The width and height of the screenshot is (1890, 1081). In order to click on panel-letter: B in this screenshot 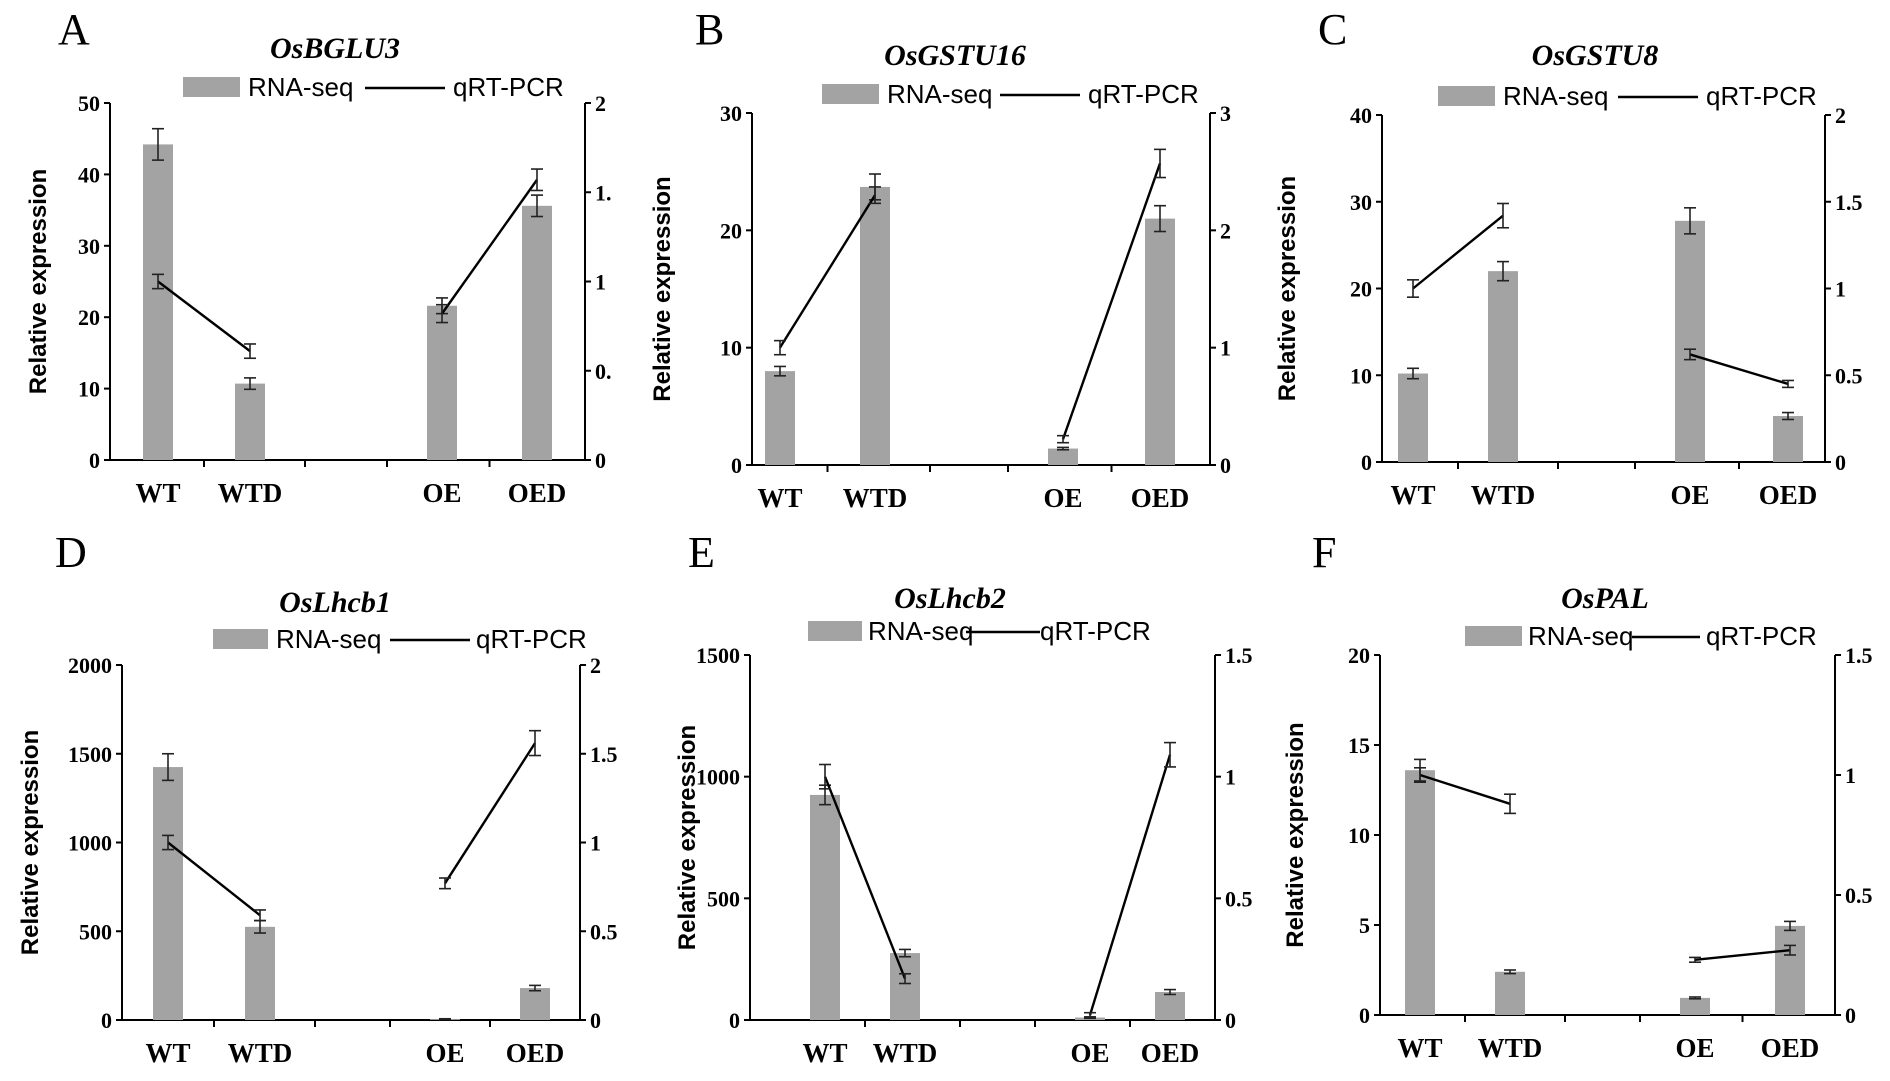, I will do `click(709, 29)`.